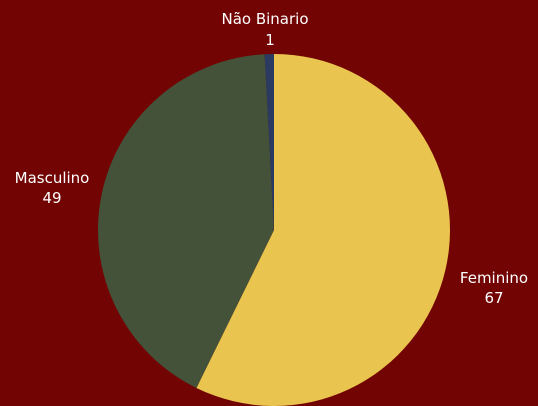 Image resolution: width=538 pixels, height=406 pixels. What do you see at coordinates (51, 198) in the screenshot?
I see `slice-value-masculino: 49` at bounding box center [51, 198].